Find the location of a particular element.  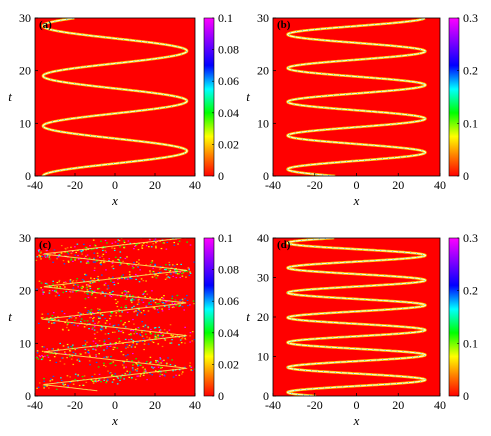

colorbar: 0 0.1 0.2 0.3 is located at coordinates (463, 97).